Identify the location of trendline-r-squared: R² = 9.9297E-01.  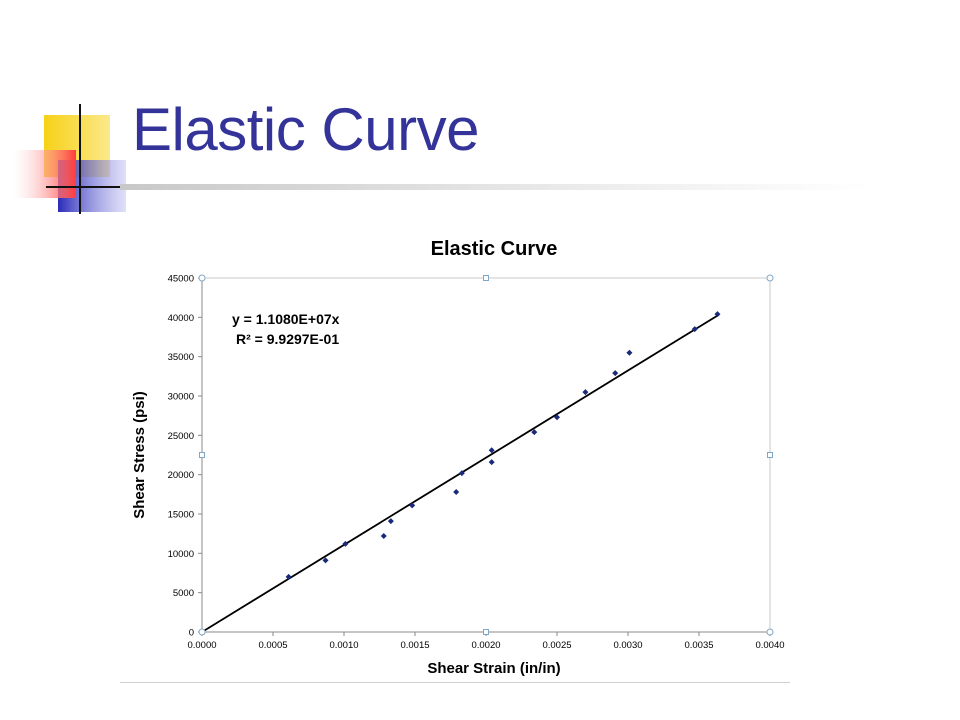
(287, 339).